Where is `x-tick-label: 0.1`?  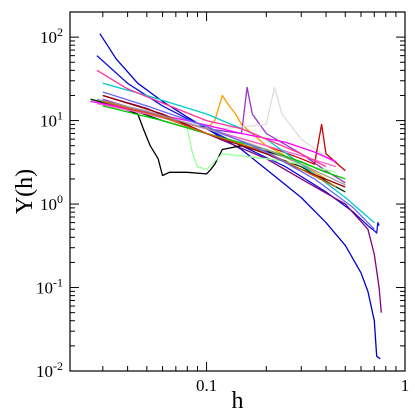 x-tick-label: 0.1 is located at coordinates (206, 385).